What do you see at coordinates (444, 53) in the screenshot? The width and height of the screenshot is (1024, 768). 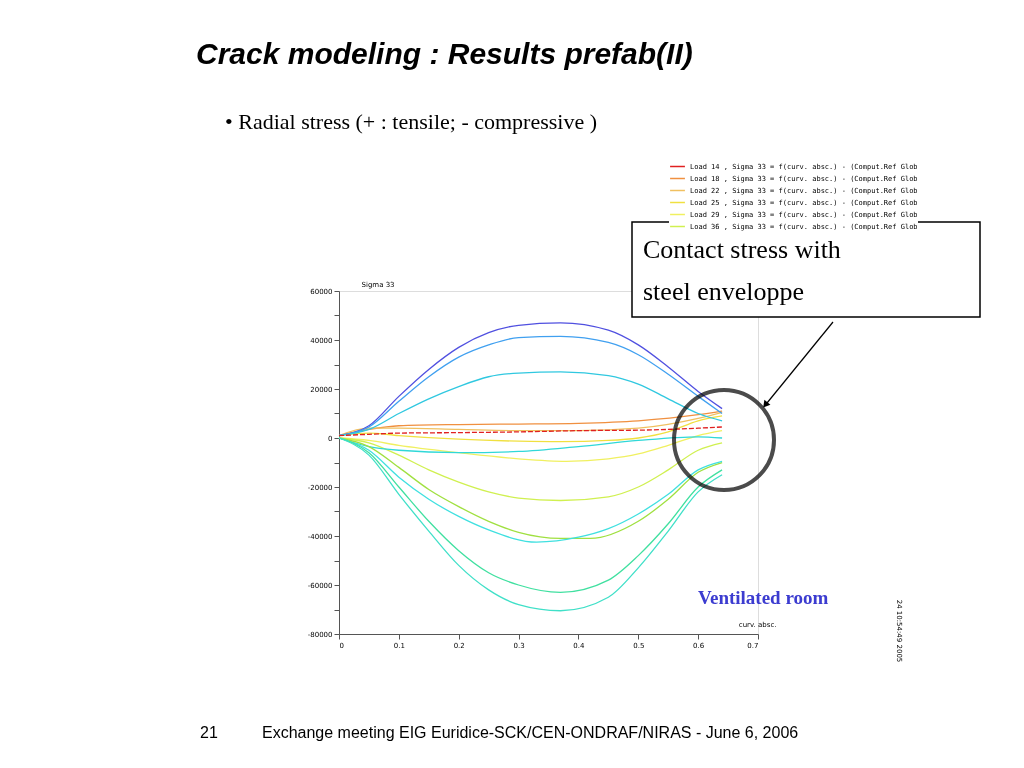 I see `chart-title: Crack modeling : Results prefab(II)` at bounding box center [444, 53].